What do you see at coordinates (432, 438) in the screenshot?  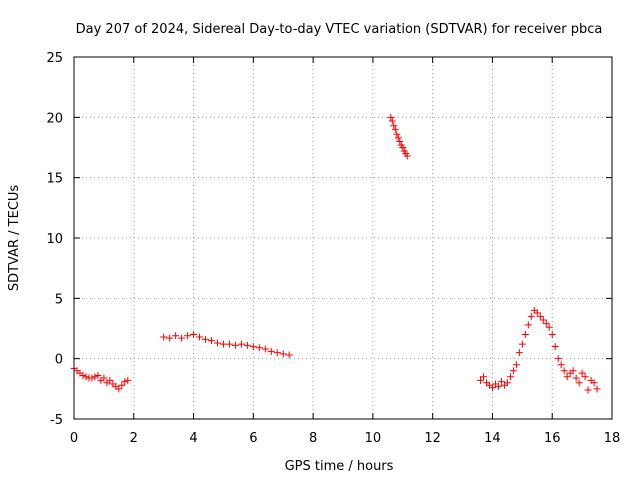 I see `x-tick-label: 12` at bounding box center [432, 438].